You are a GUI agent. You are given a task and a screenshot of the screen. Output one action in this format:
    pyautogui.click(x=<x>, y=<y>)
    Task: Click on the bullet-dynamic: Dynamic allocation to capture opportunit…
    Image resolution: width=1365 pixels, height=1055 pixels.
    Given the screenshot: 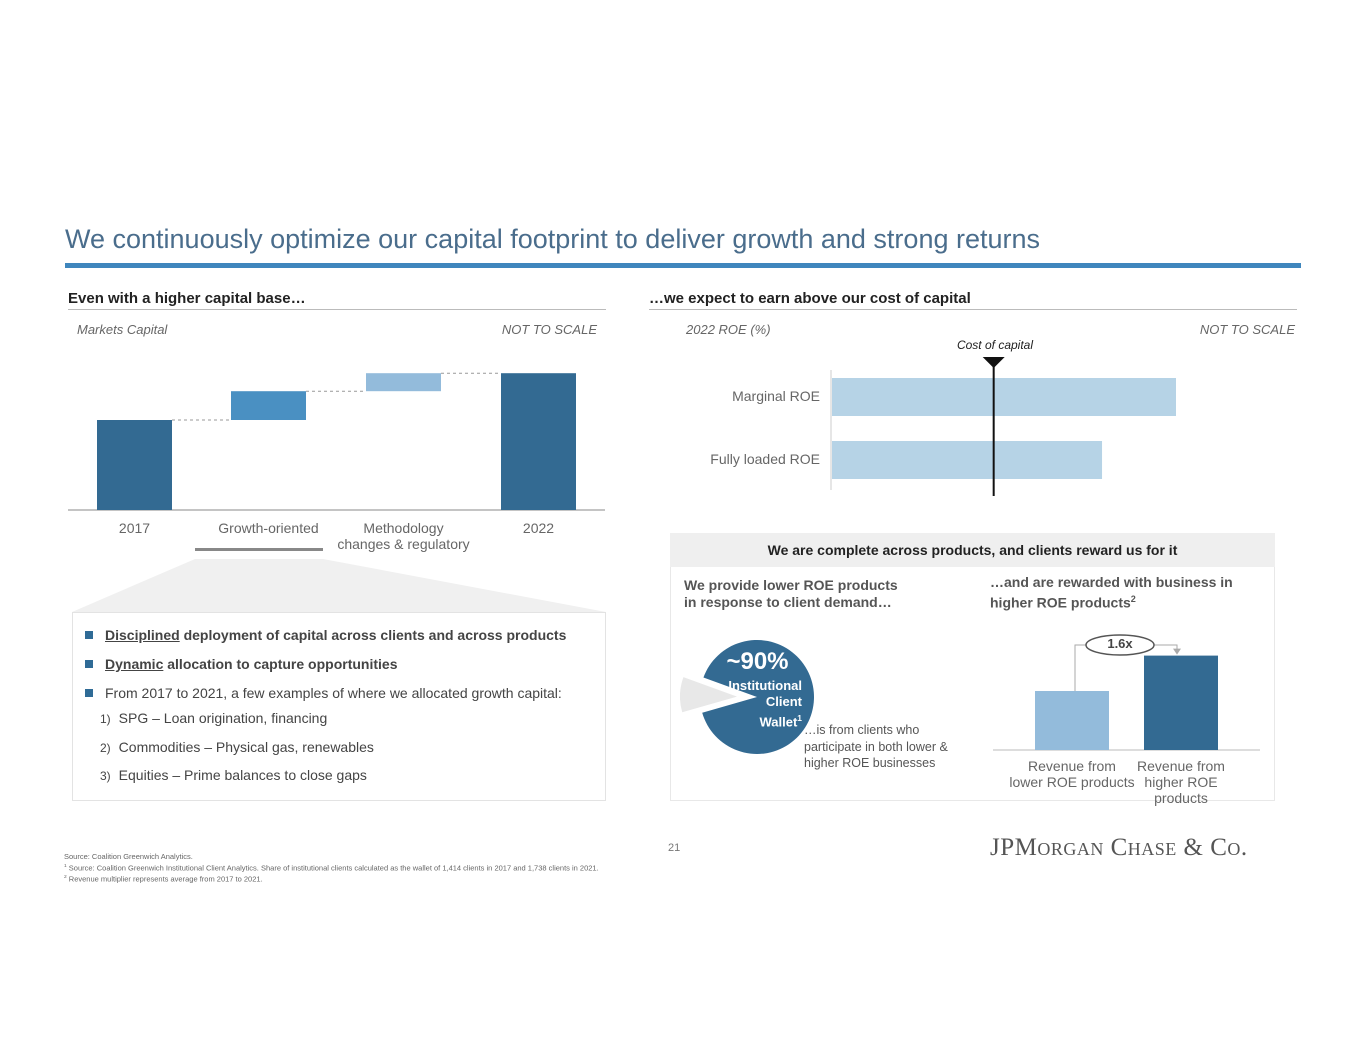 What is the action you would take?
    pyautogui.click(x=241, y=664)
    